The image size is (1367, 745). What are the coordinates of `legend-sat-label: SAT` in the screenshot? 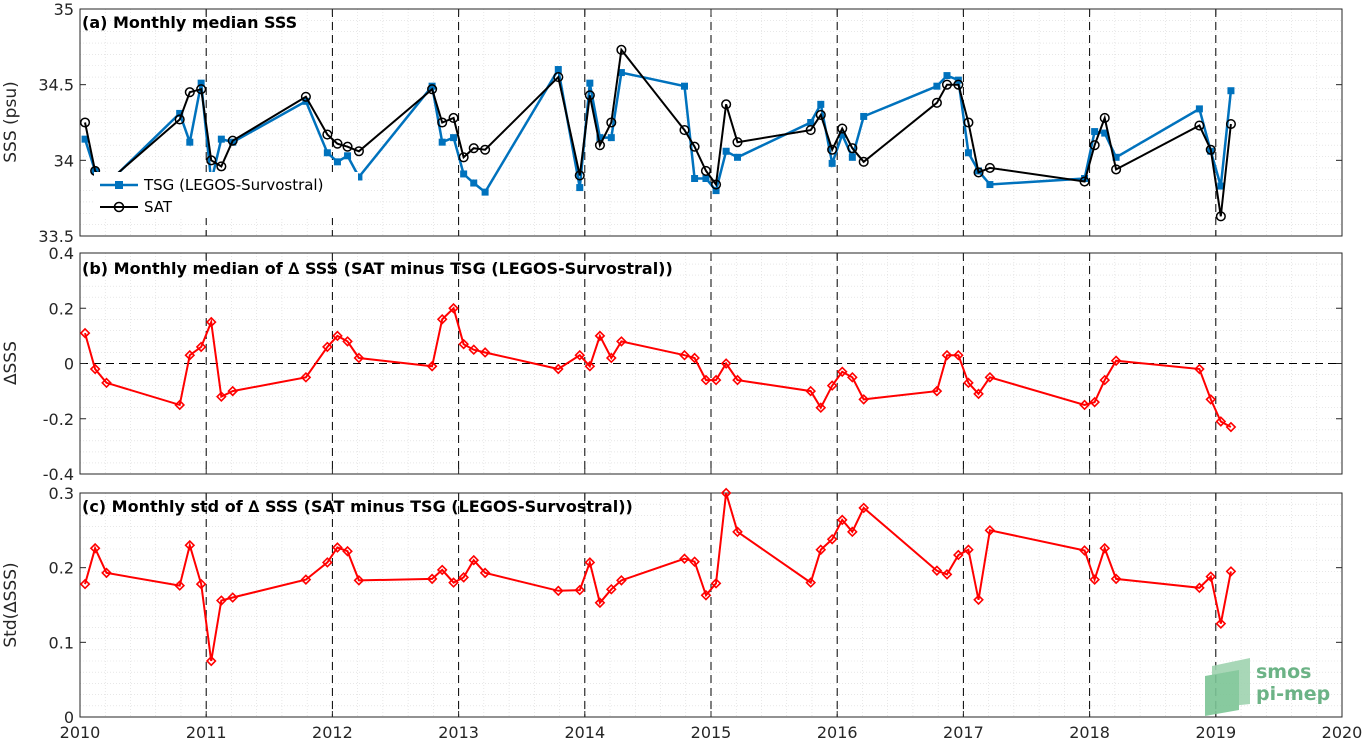 It's located at (158, 207).